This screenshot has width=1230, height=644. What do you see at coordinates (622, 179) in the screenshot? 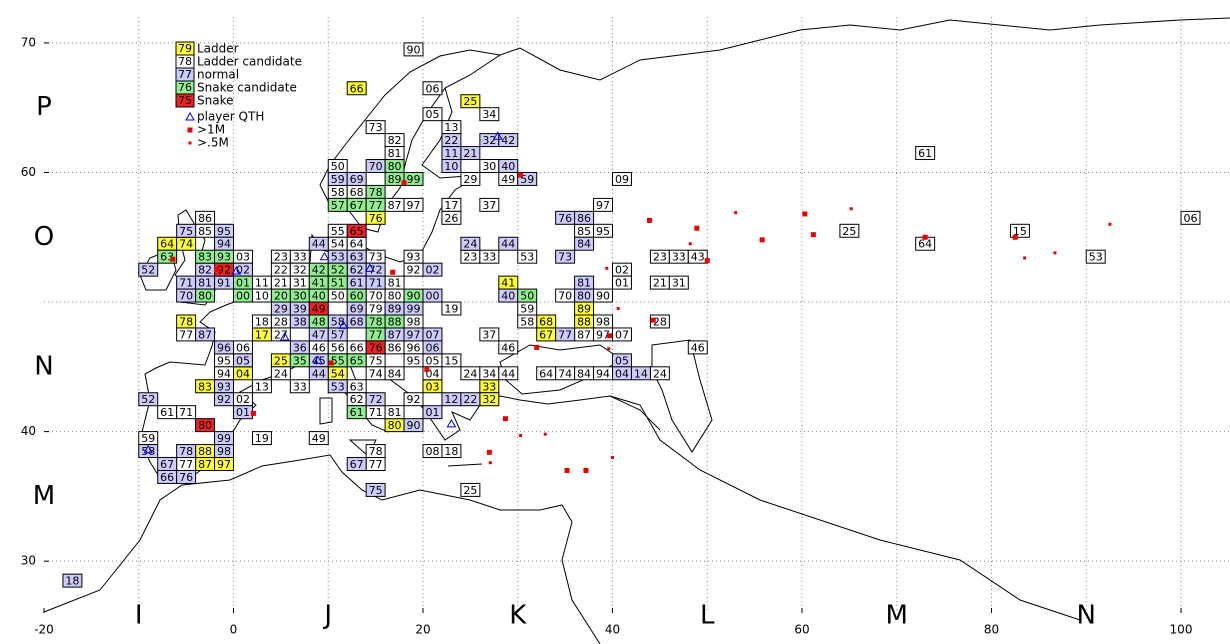
I see `square-label: 09` at bounding box center [622, 179].